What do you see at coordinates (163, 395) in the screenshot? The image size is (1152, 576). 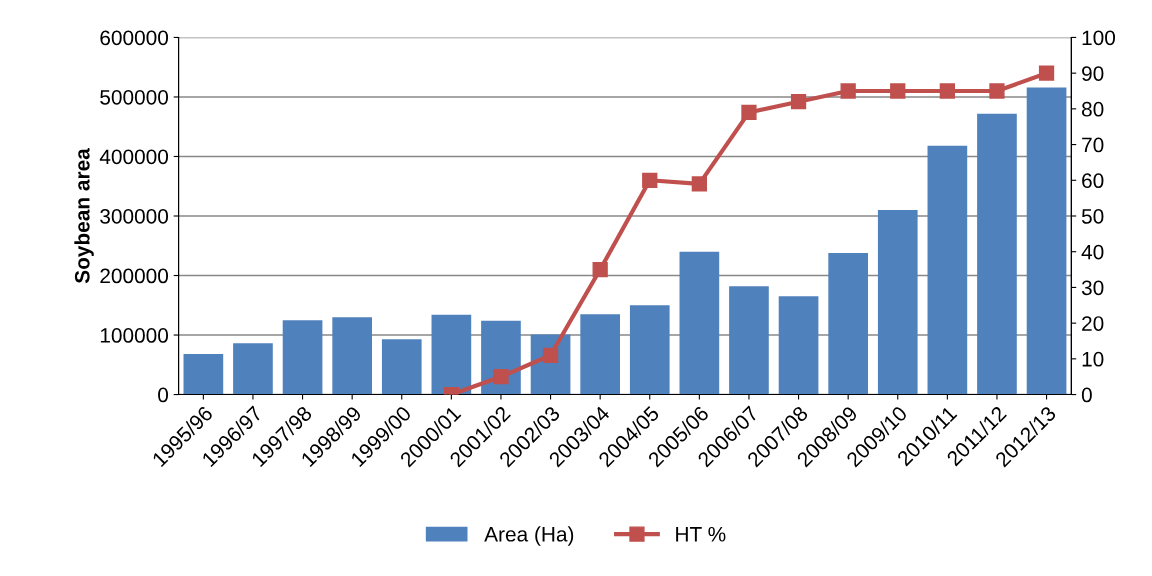 I see `y-tick-label: 0` at bounding box center [163, 395].